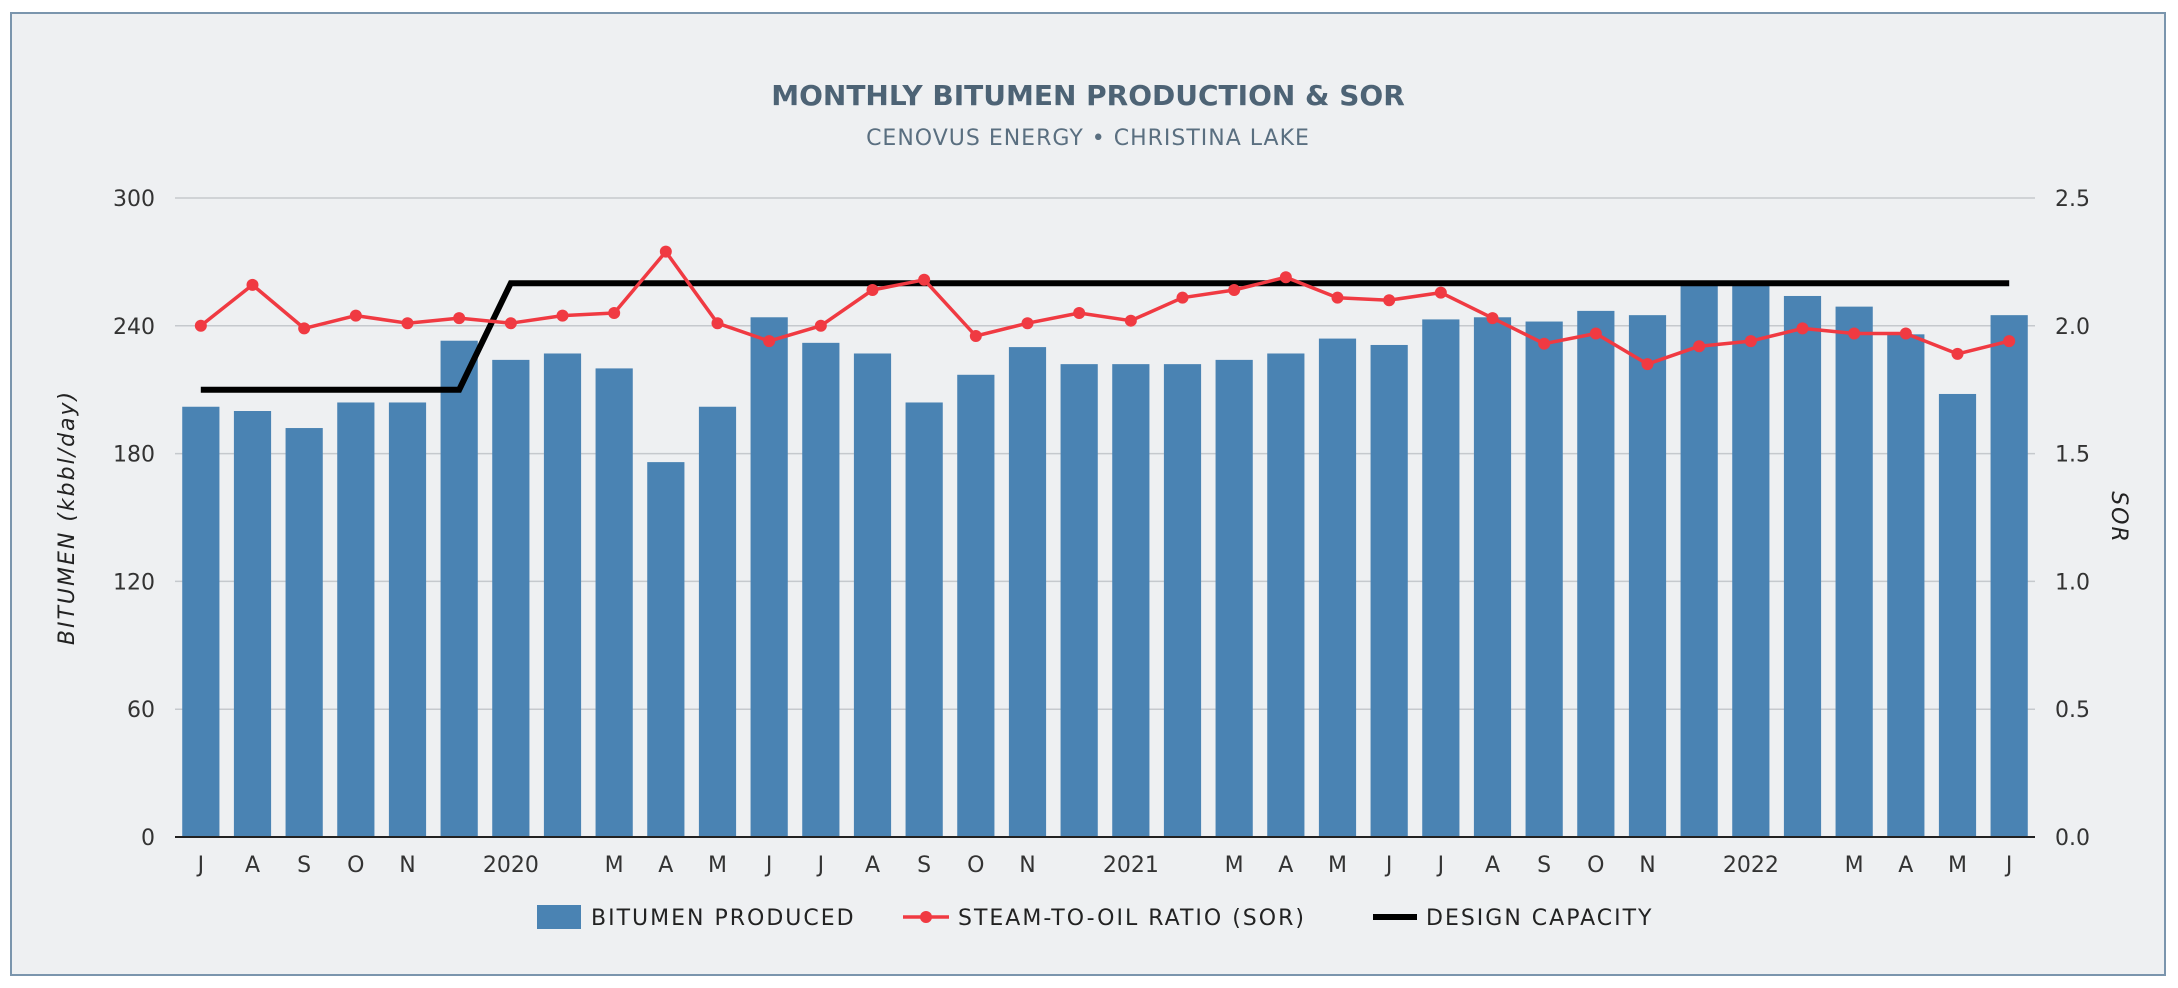  What do you see at coordinates (1088, 138) in the screenshot?
I see `chart-subtitle: CENOVUS ENERGY • CHRISTINA LAKE` at bounding box center [1088, 138].